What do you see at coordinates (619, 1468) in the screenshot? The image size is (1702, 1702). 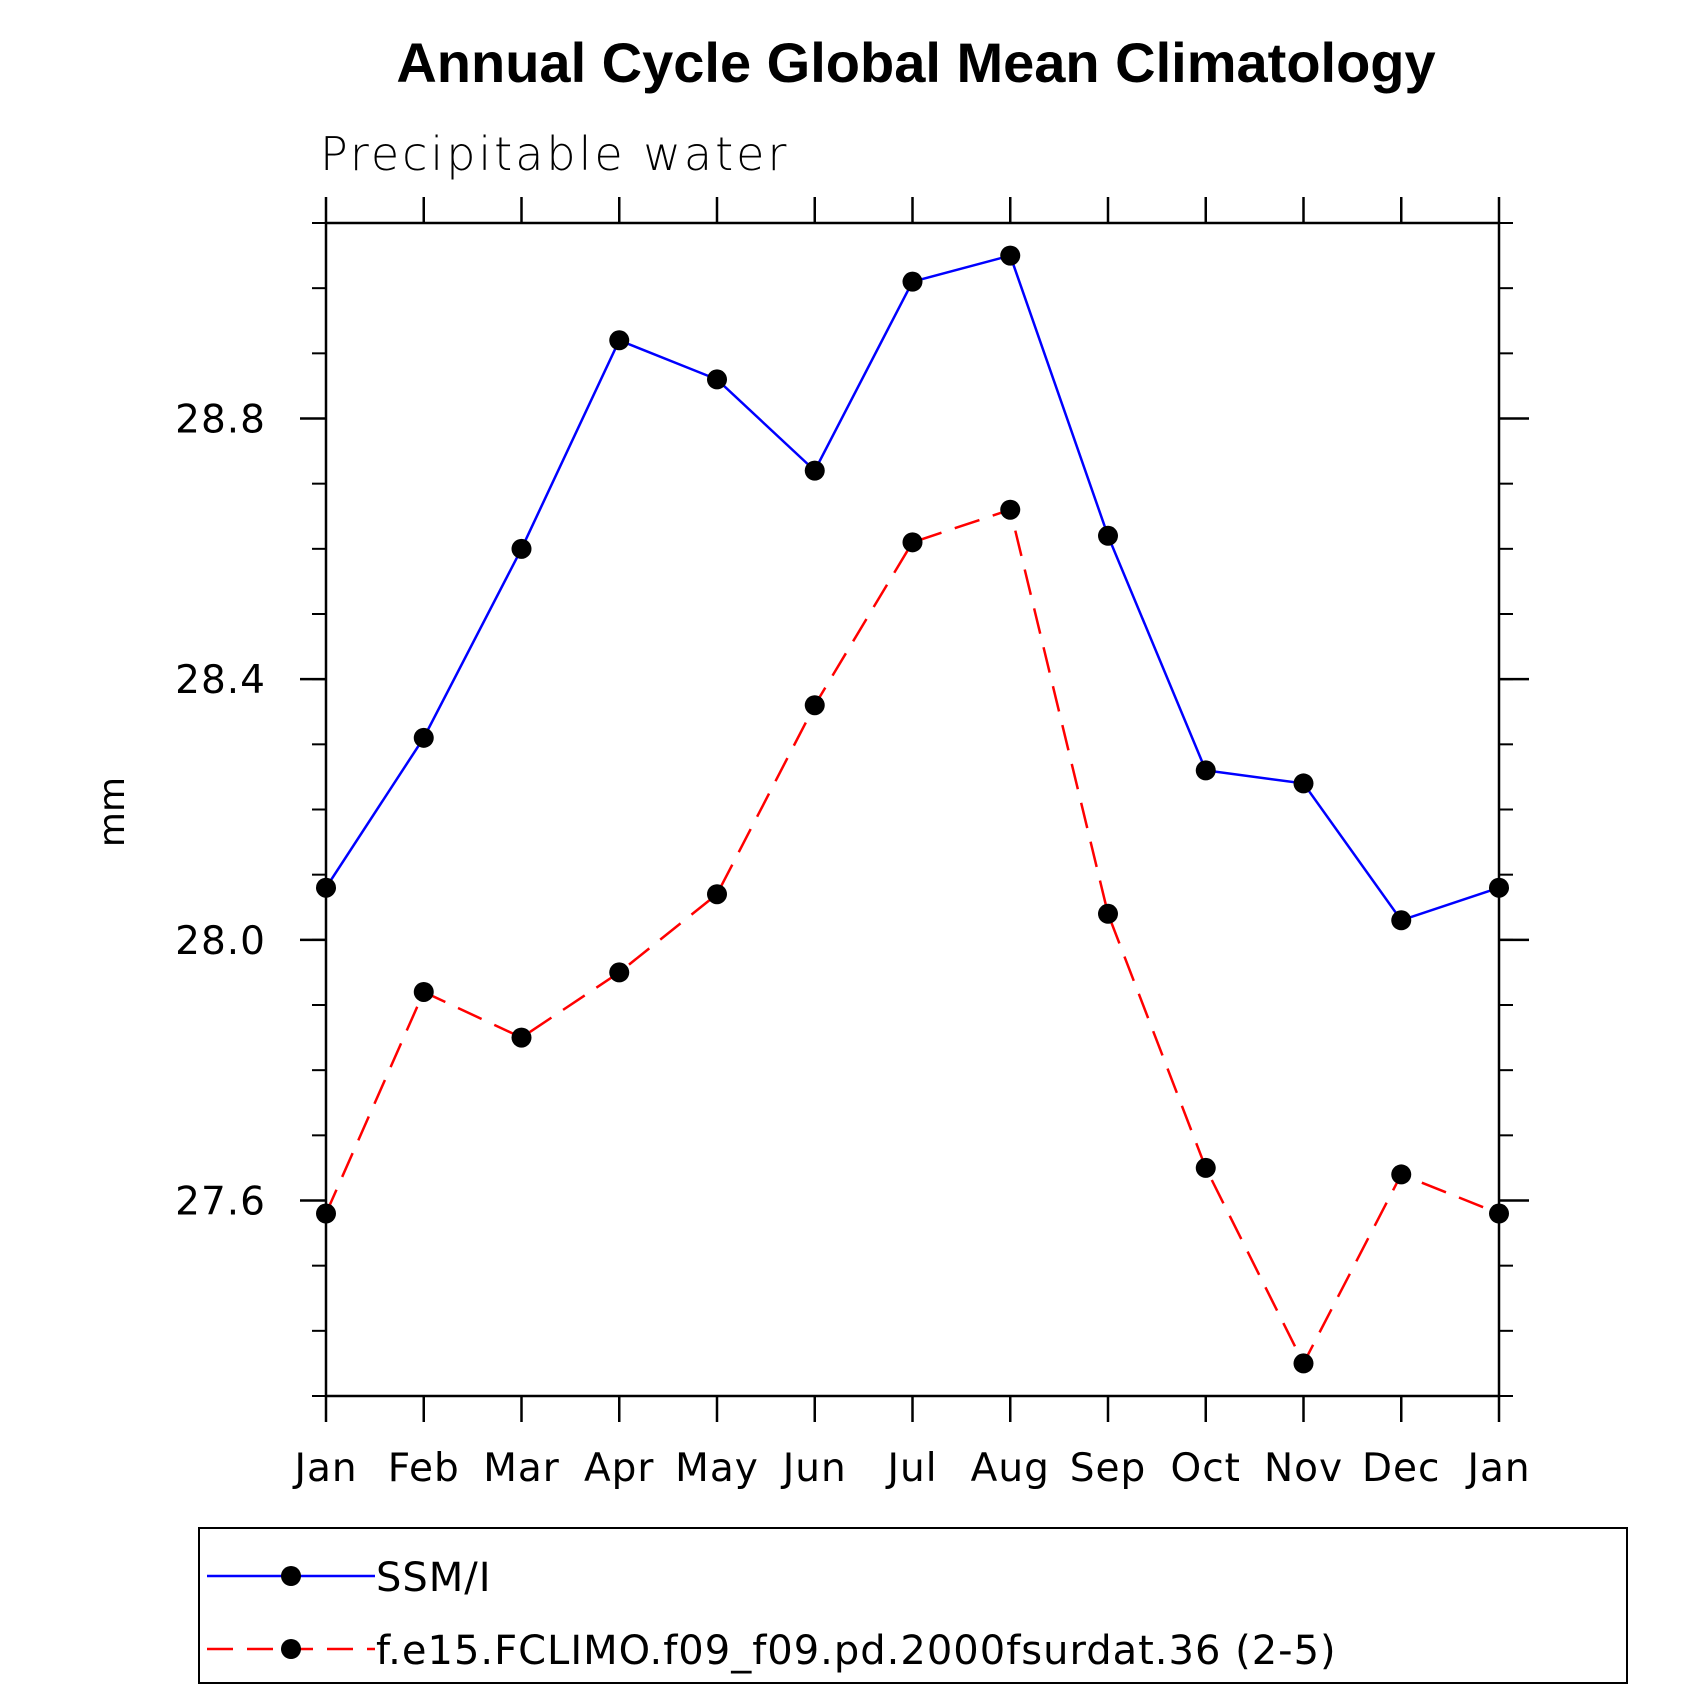 I see `x-tick-label: Apr` at bounding box center [619, 1468].